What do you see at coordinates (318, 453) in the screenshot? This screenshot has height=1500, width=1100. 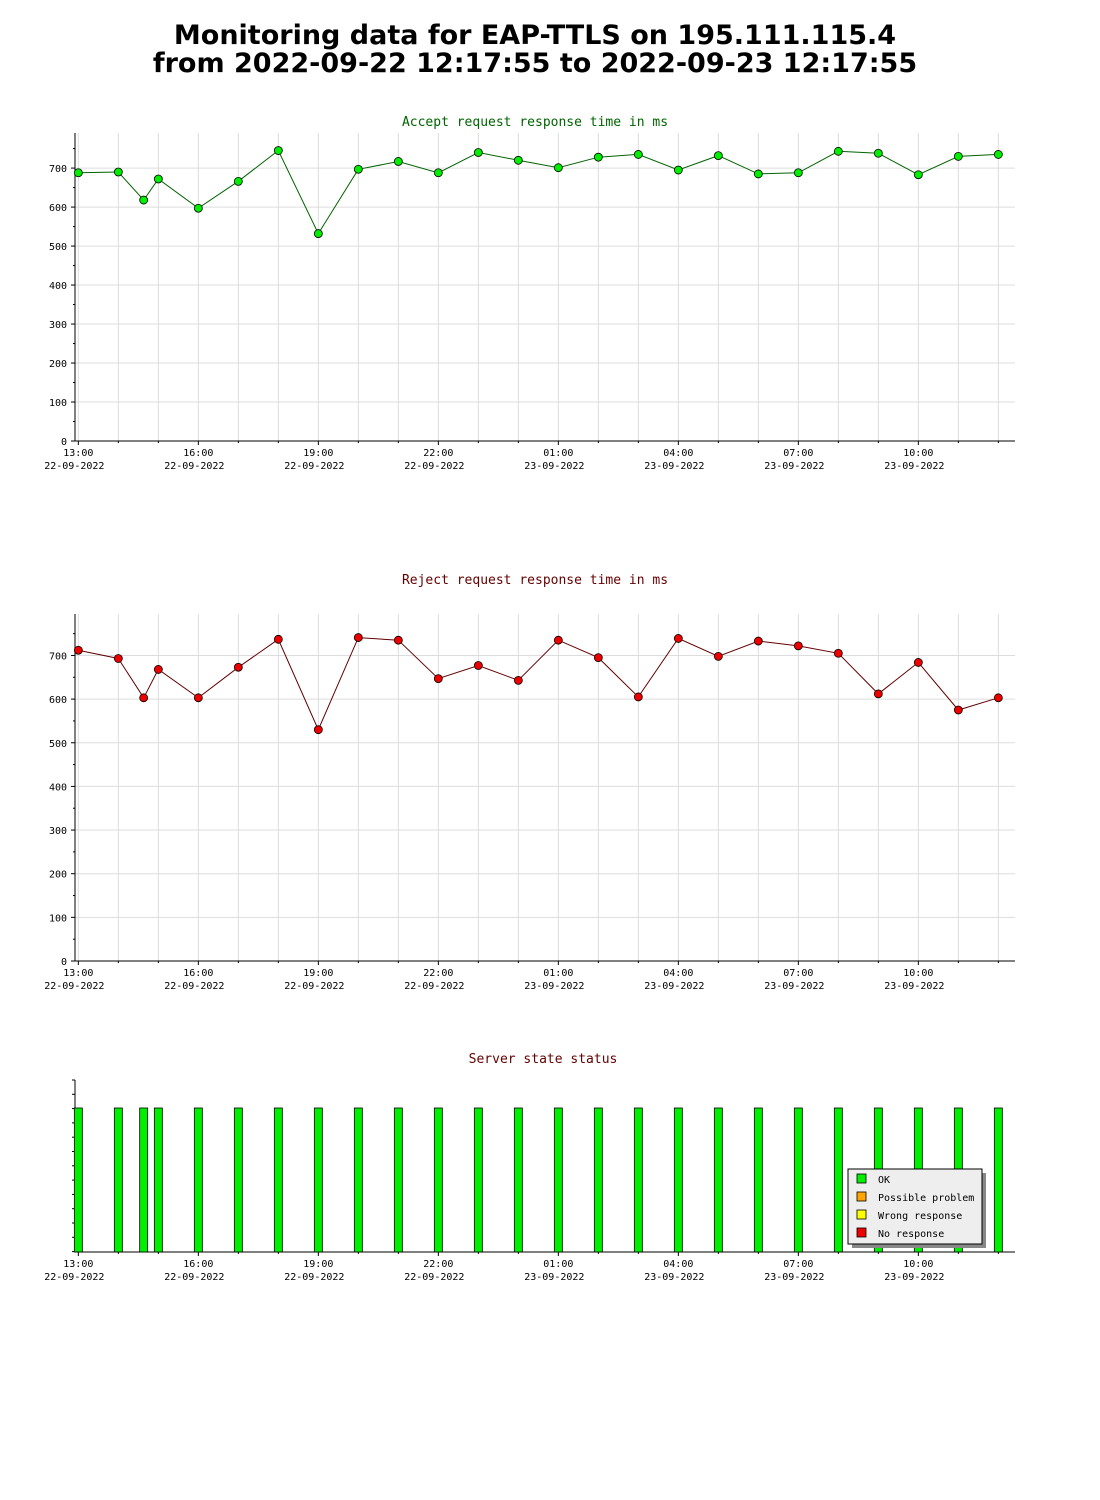 I see `accept-x-tick-label: 19:00` at bounding box center [318, 453].